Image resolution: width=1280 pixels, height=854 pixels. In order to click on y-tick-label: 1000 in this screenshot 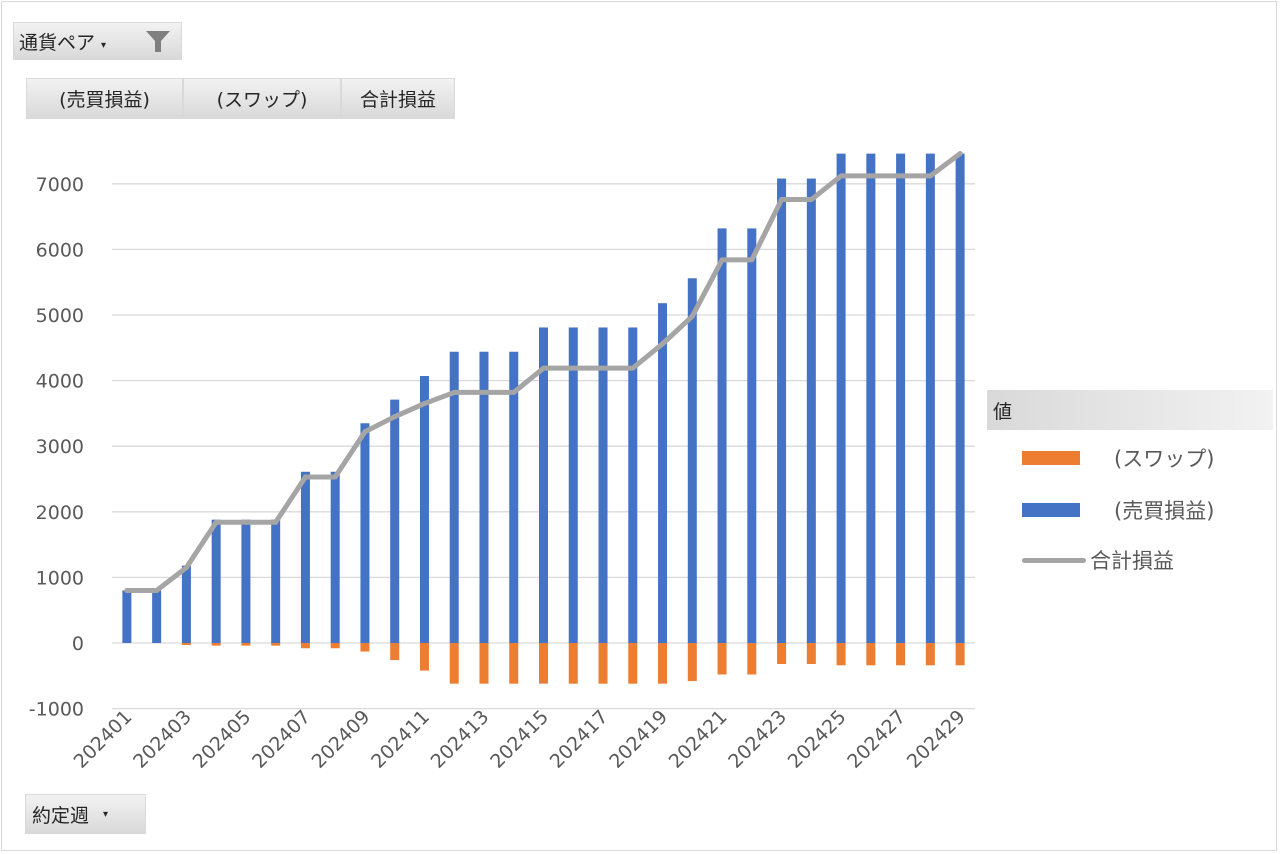, I will do `click(60, 578)`.